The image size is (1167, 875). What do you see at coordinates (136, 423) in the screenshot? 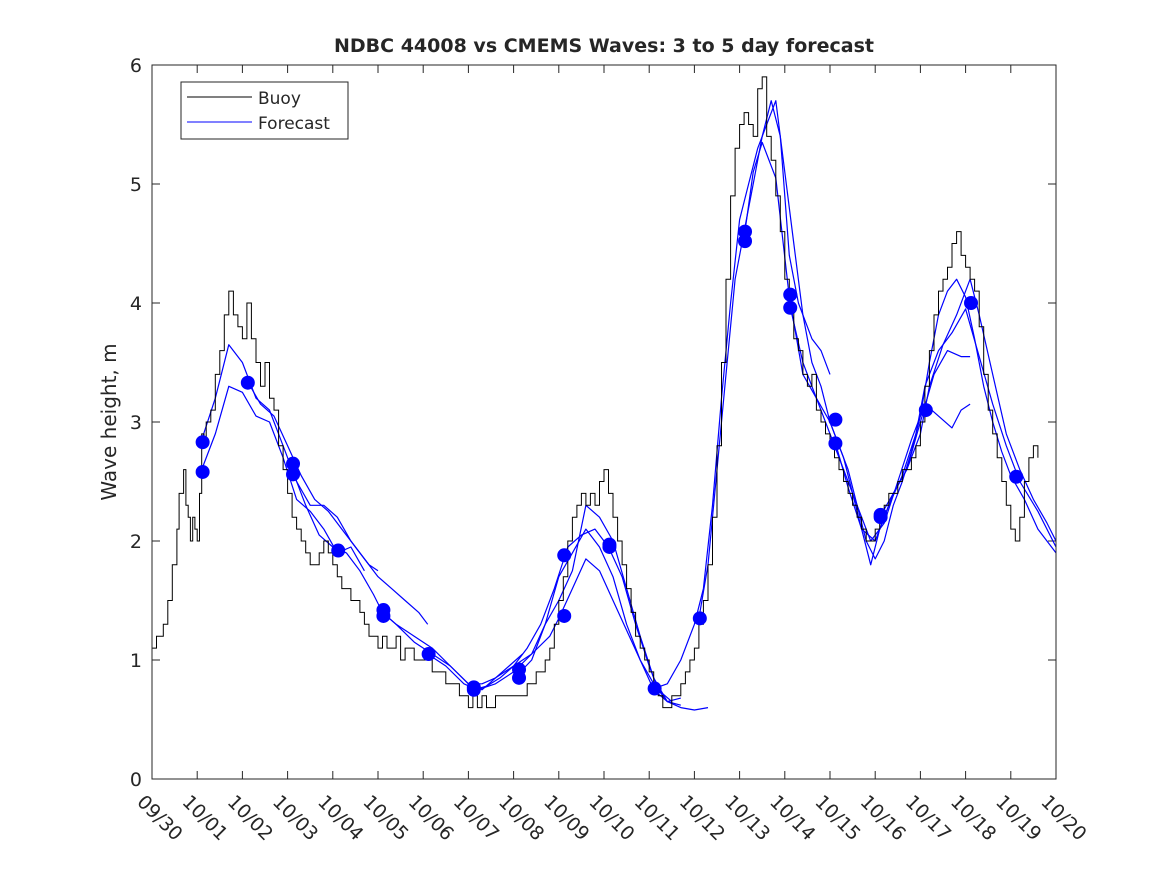
I see `y-tick-label: 3` at bounding box center [136, 423].